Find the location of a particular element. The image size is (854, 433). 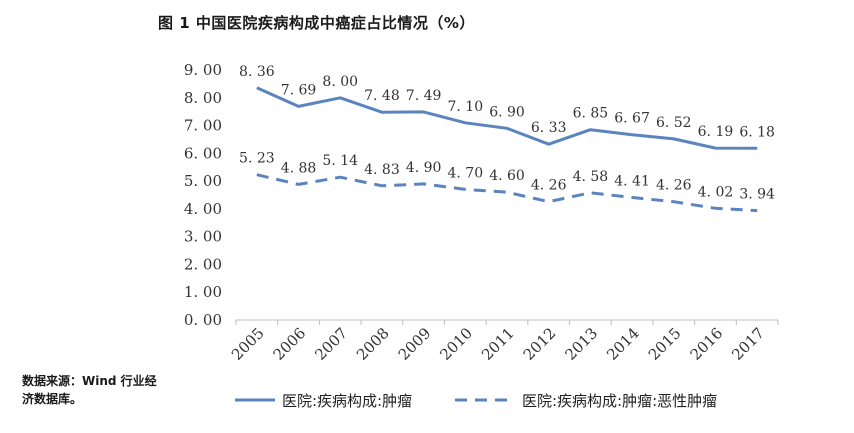

y-tick-label: 8. 00 is located at coordinates (203, 98).